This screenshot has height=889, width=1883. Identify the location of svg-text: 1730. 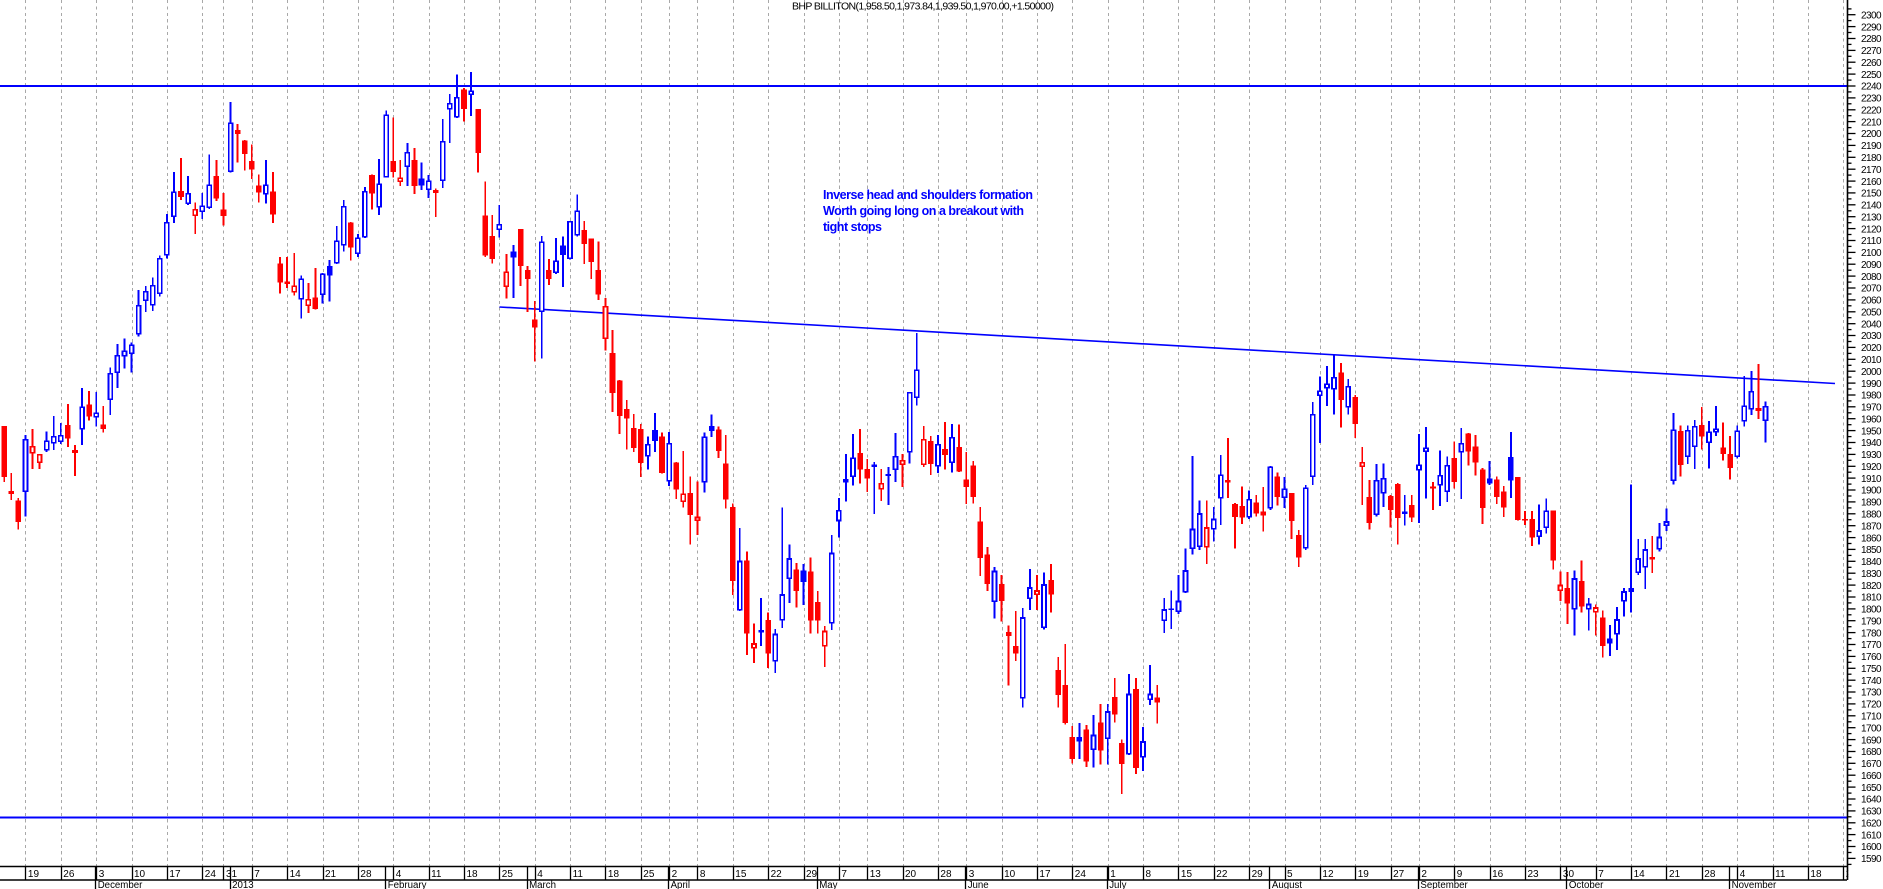
(1871, 693).